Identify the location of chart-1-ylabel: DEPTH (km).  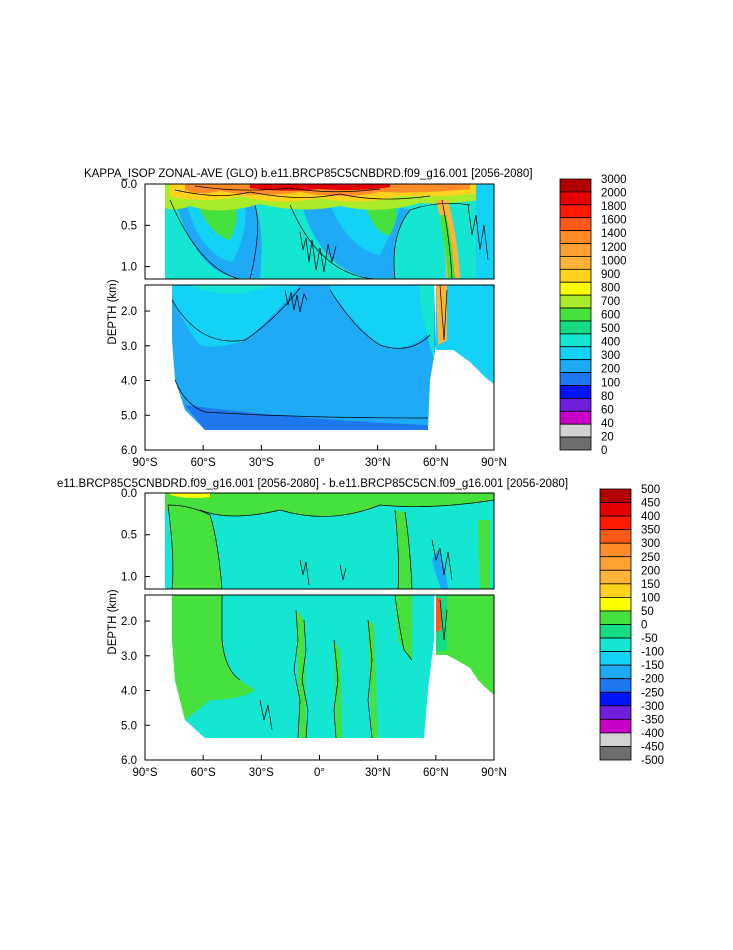
(113, 311).